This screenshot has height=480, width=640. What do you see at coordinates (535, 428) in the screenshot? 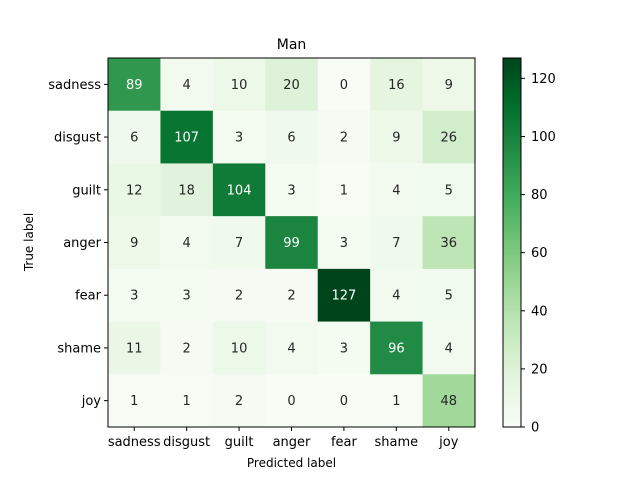
I see `colorbar-tick-label: 0` at bounding box center [535, 428].